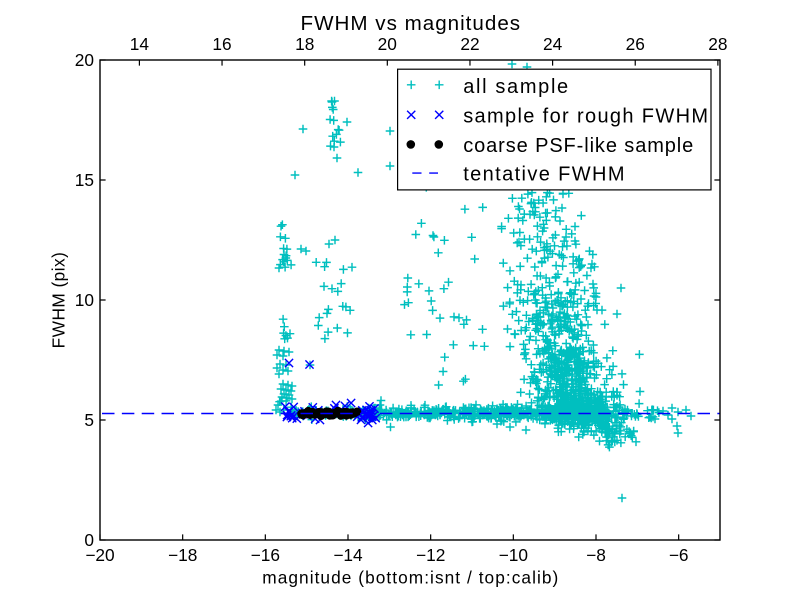 The image size is (800, 600). Describe the element at coordinates (140, 44) in the screenshot. I see `svg-text: 14` at that location.